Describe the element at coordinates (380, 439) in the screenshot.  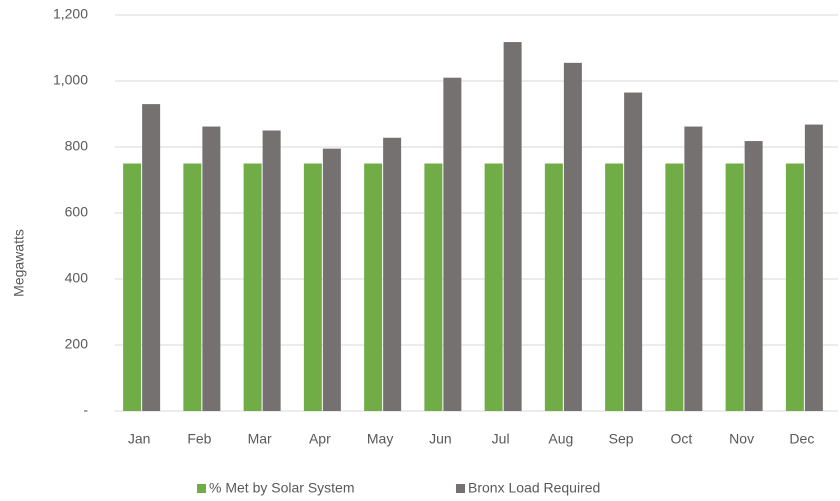
I see `x-tick-label: May` at that location.